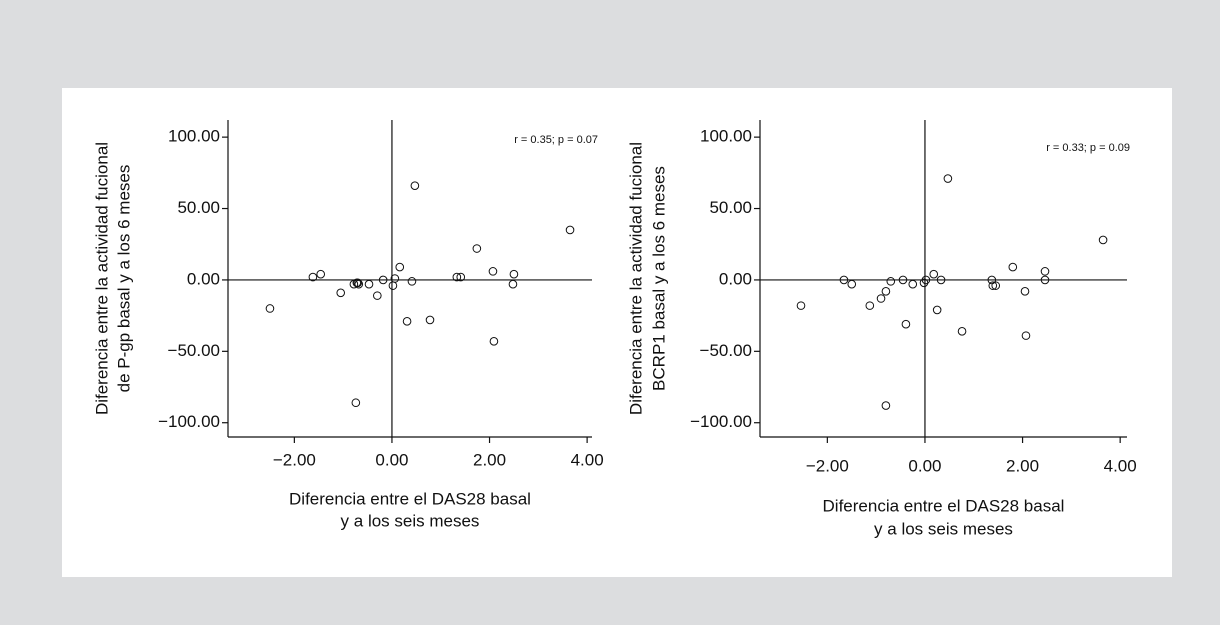 This screenshot has width=1220, height=625. I want to click on annotation: r = 0.33; p = 0.09, so click(1088, 148).